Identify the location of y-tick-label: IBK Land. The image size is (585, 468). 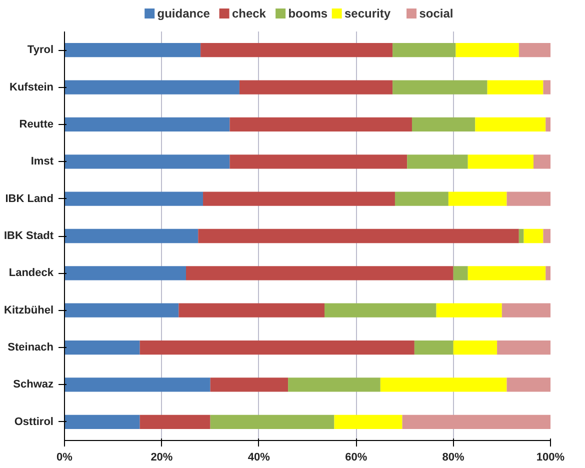
(29, 198).